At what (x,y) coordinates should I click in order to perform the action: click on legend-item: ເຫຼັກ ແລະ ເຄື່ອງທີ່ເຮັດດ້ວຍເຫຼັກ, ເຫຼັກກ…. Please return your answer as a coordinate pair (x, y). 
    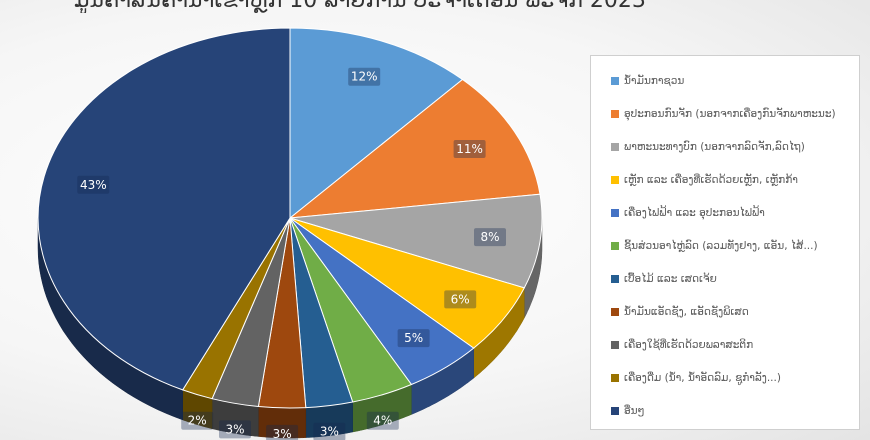
    Looking at the image, I should click on (732, 179).